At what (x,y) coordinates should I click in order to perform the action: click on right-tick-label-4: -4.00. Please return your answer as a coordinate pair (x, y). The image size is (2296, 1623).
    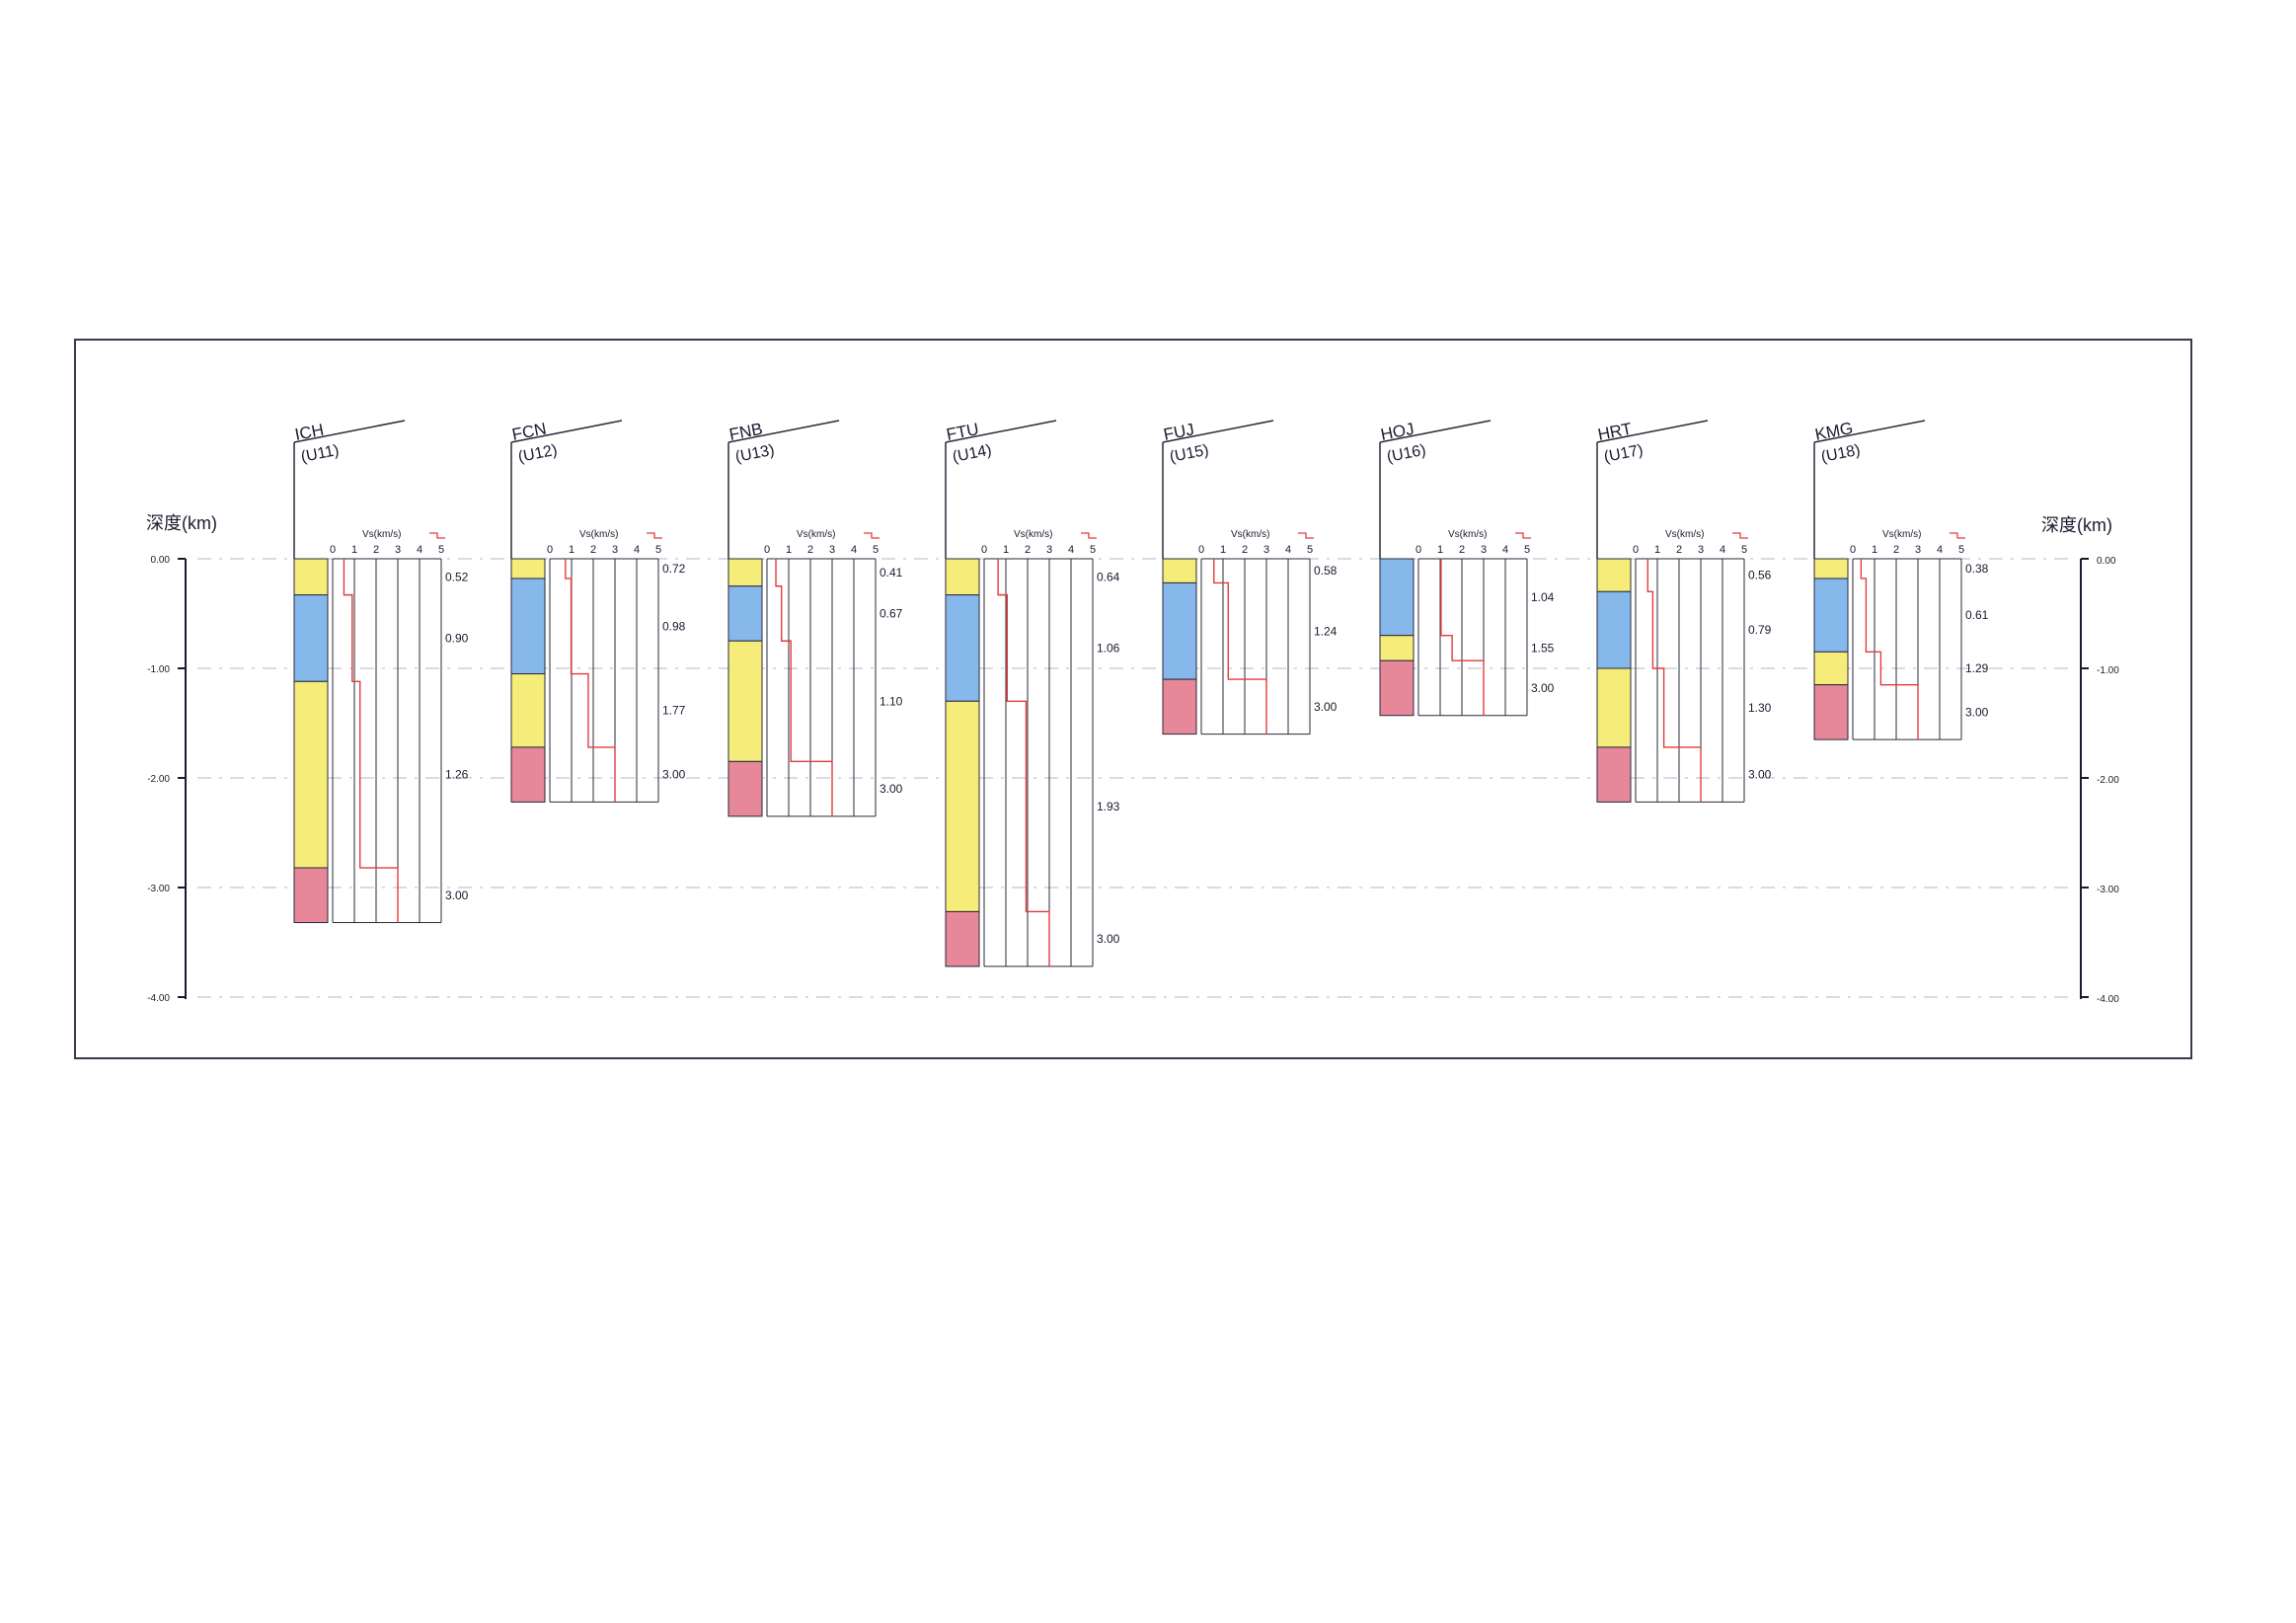
    Looking at the image, I should click on (2108, 999).